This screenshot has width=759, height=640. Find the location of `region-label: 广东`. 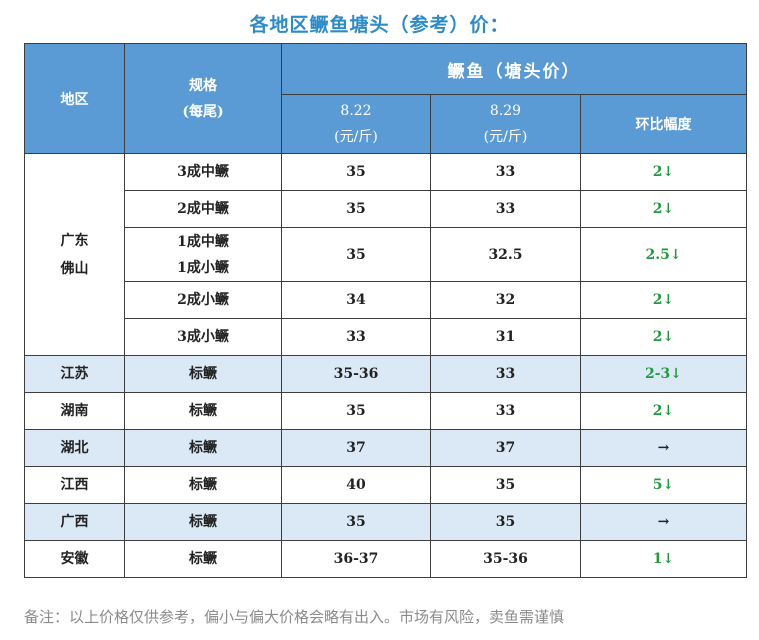

region-label: 广东 is located at coordinates (74, 240).